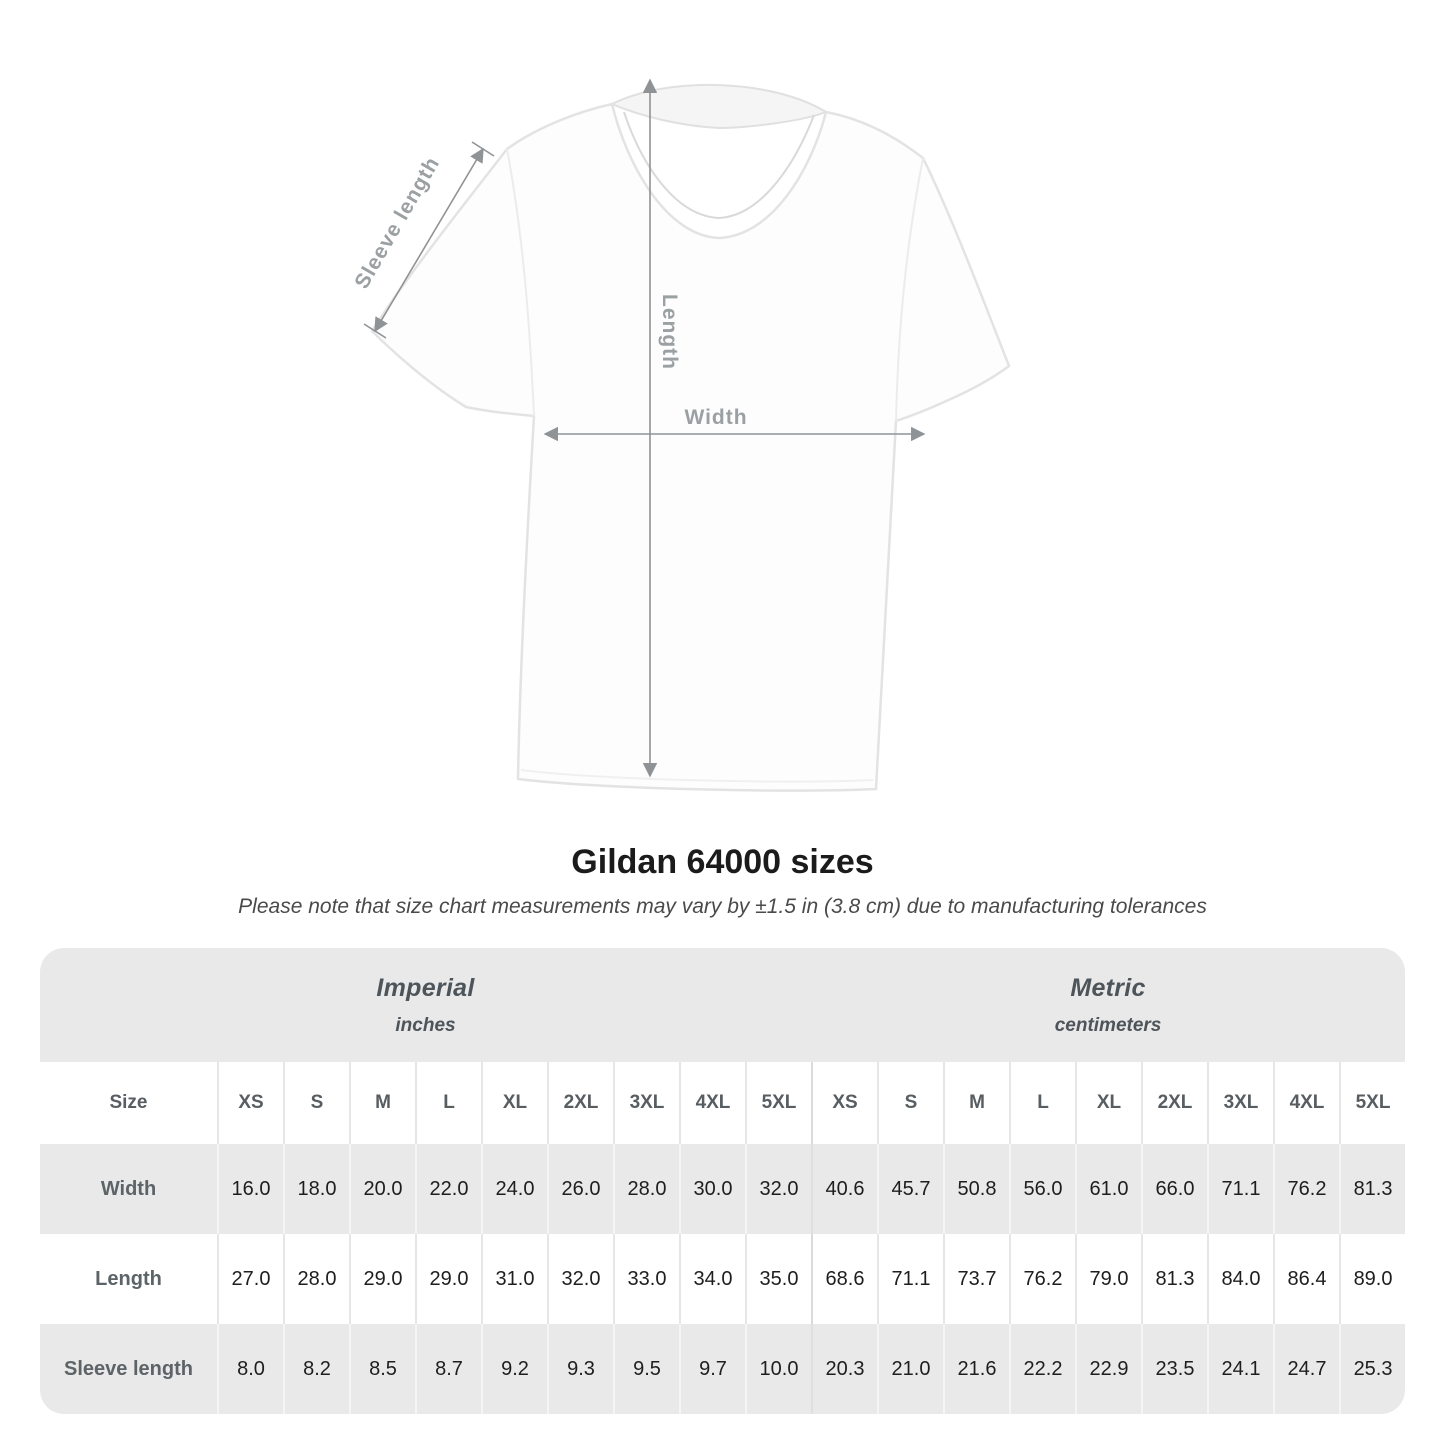 The height and width of the screenshot is (1445, 1445). What do you see at coordinates (250, 1189) in the screenshot?
I see `measurement-cell: 16.0` at bounding box center [250, 1189].